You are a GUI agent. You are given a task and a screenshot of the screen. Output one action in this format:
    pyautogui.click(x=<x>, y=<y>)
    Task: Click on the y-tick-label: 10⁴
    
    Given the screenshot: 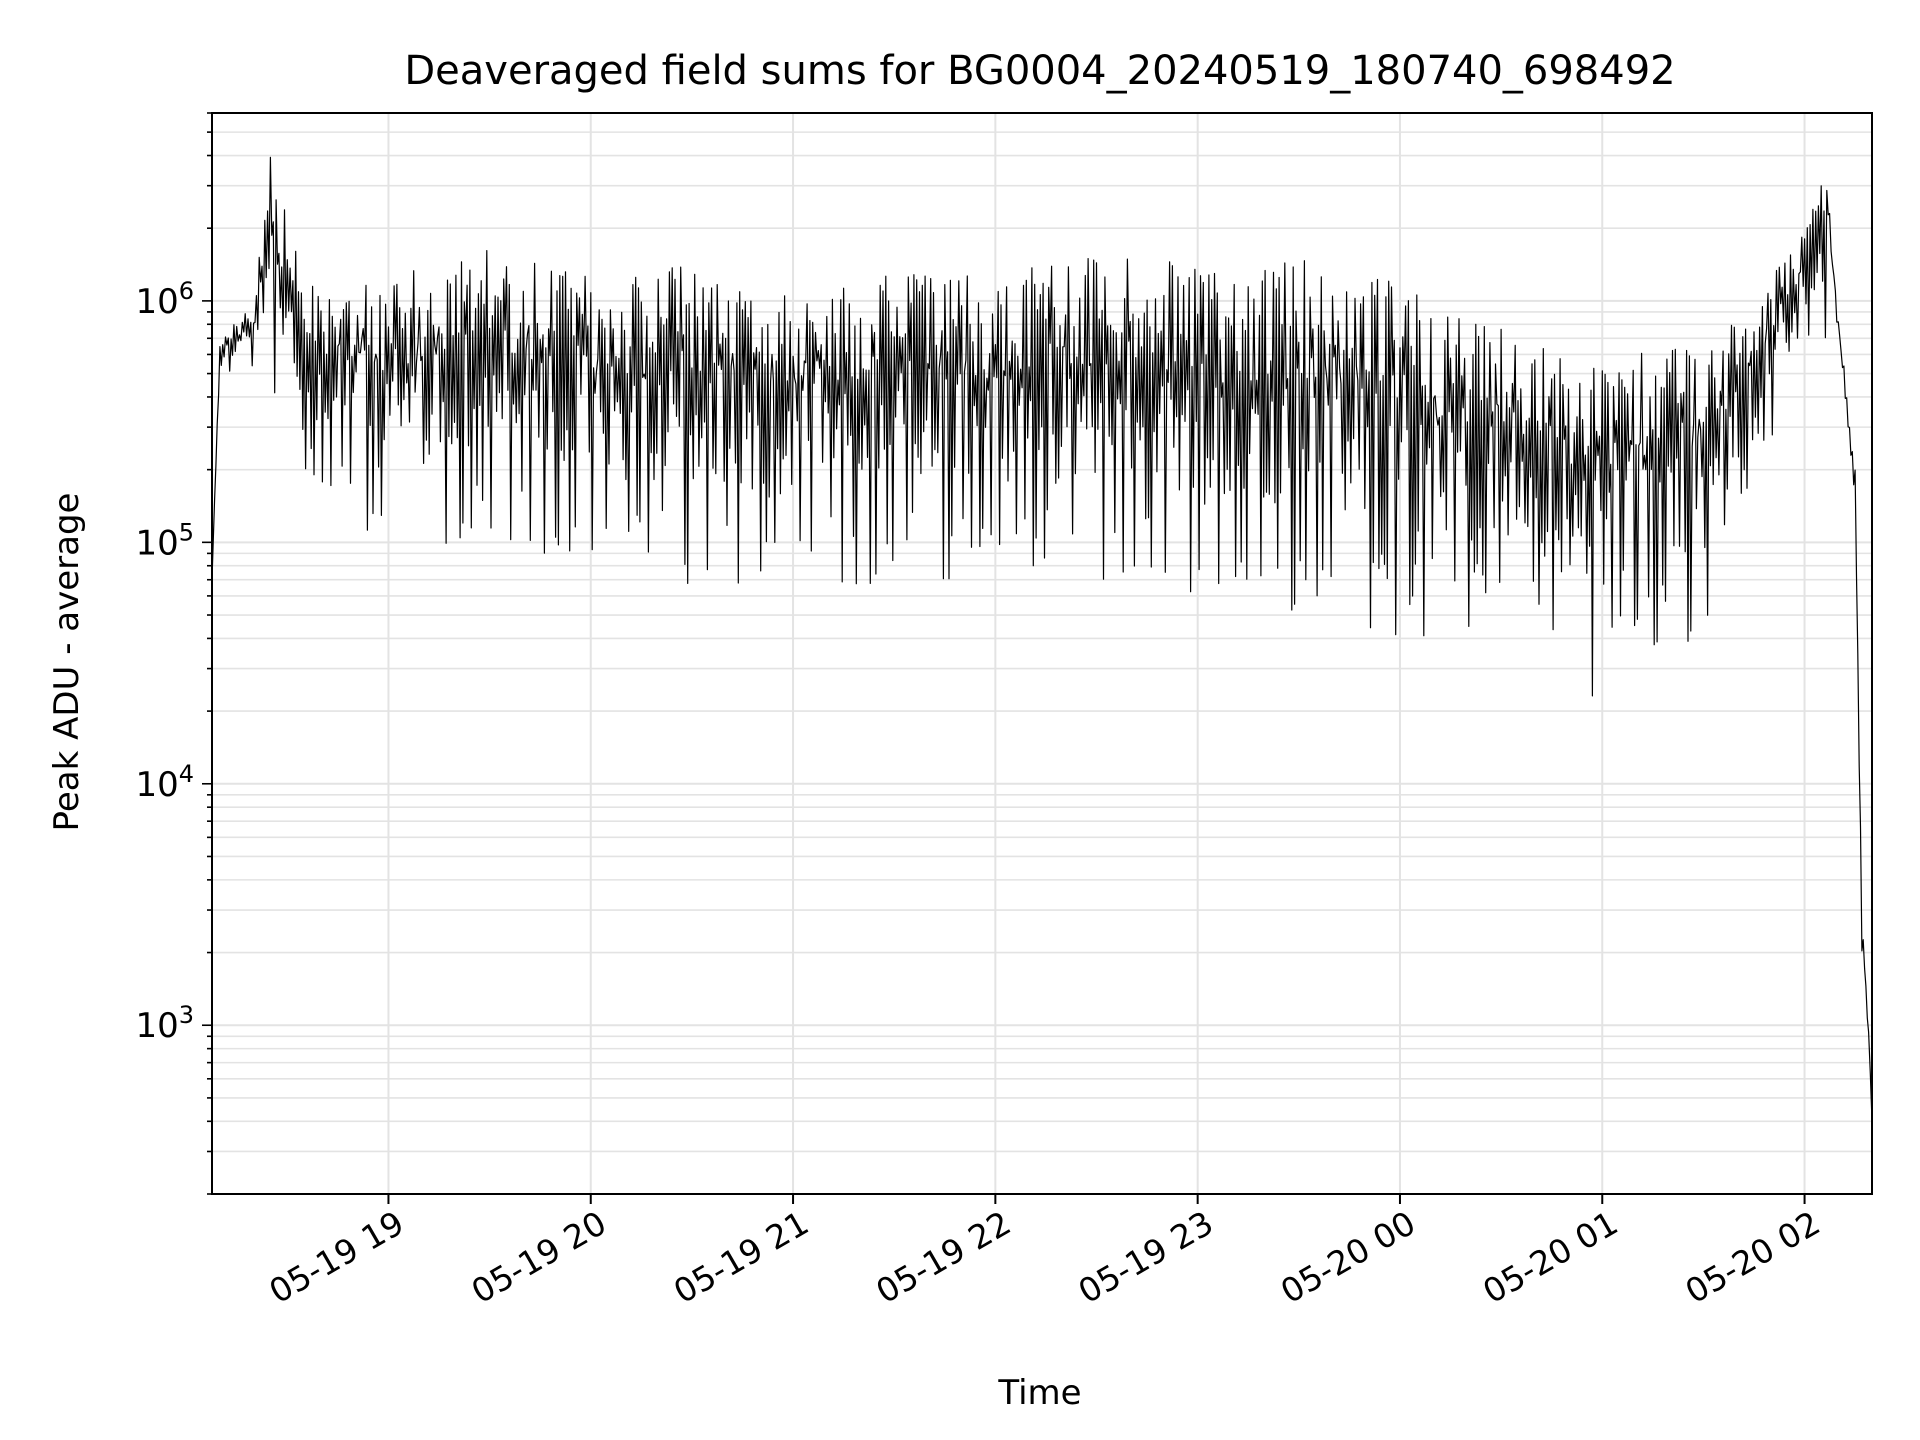 What is the action you would take?
    pyautogui.click(x=164, y=782)
    